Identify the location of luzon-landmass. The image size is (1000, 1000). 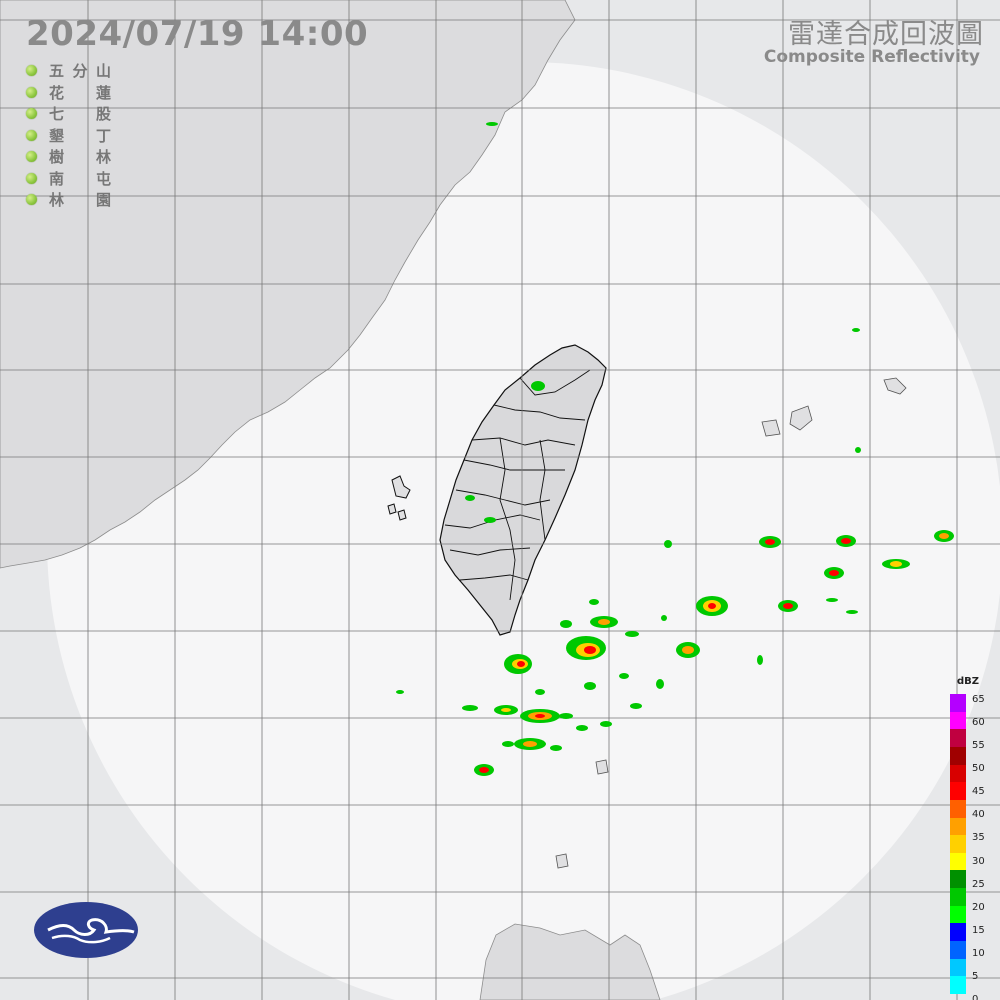
(570, 961).